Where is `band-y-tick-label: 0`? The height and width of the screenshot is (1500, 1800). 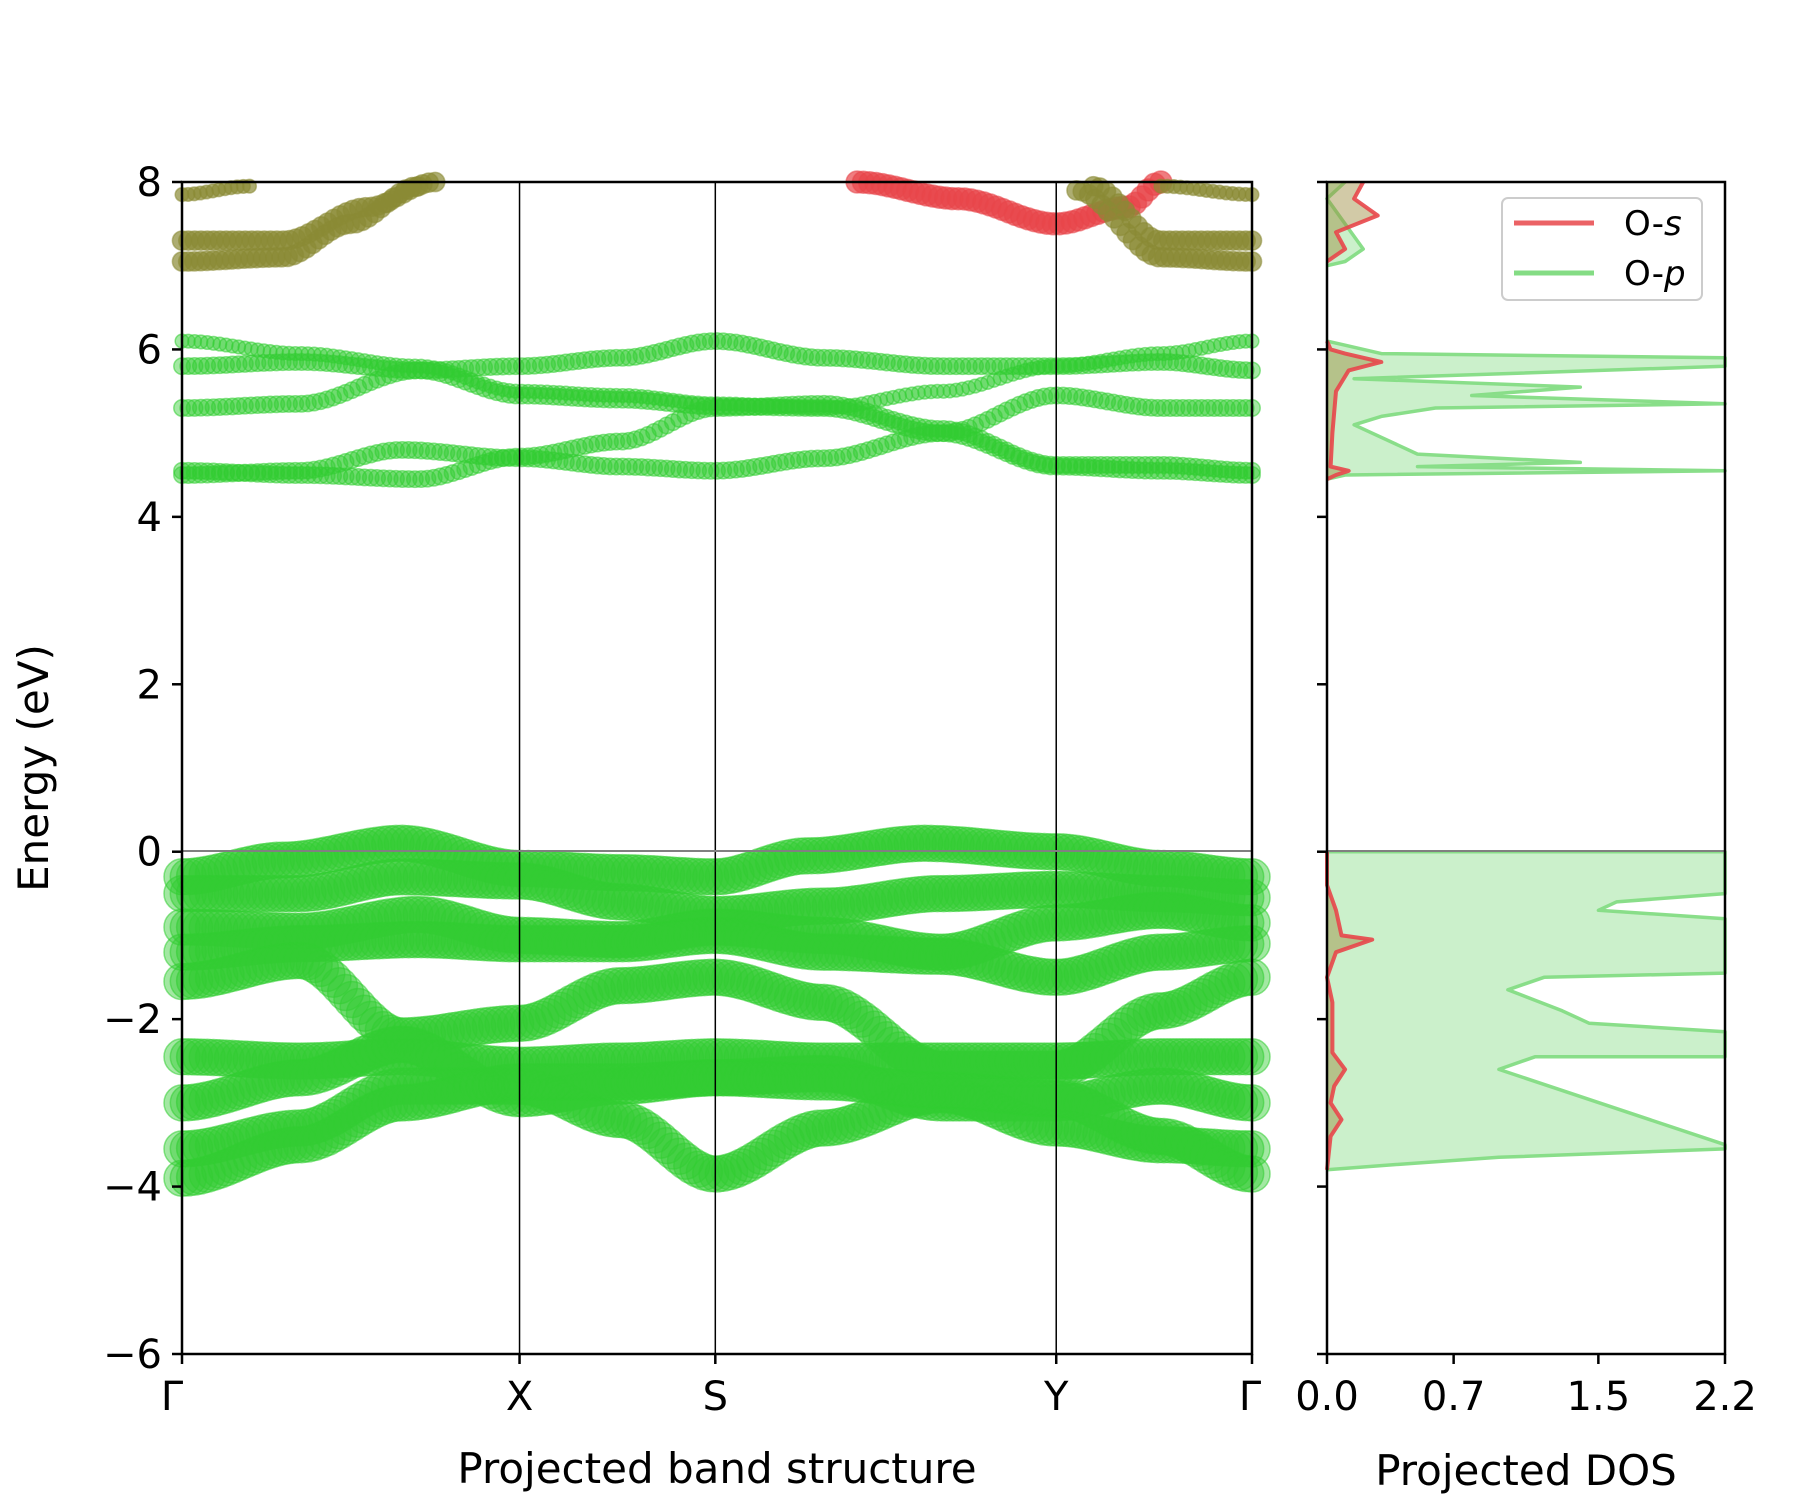
band-y-tick-label: 0 is located at coordinates (149, 853).